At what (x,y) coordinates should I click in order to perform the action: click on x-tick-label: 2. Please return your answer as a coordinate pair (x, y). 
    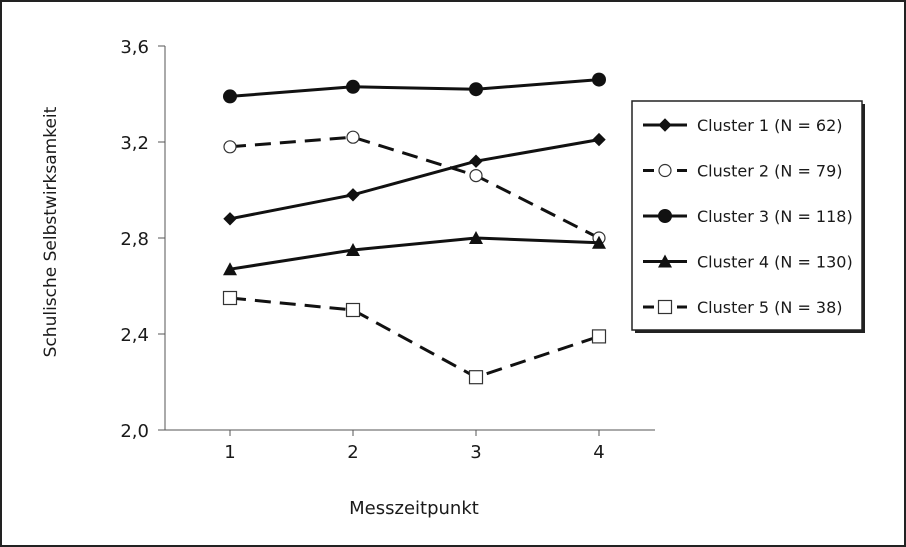
    Looking at the image, I should click on (352, 452).